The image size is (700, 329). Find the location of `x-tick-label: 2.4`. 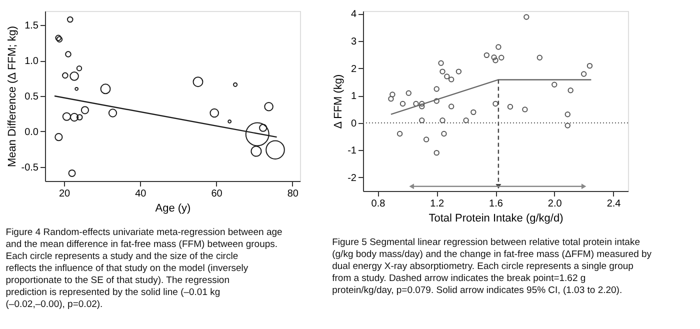

x-tick-label: 2.4 is located at coordinates (614, 204).